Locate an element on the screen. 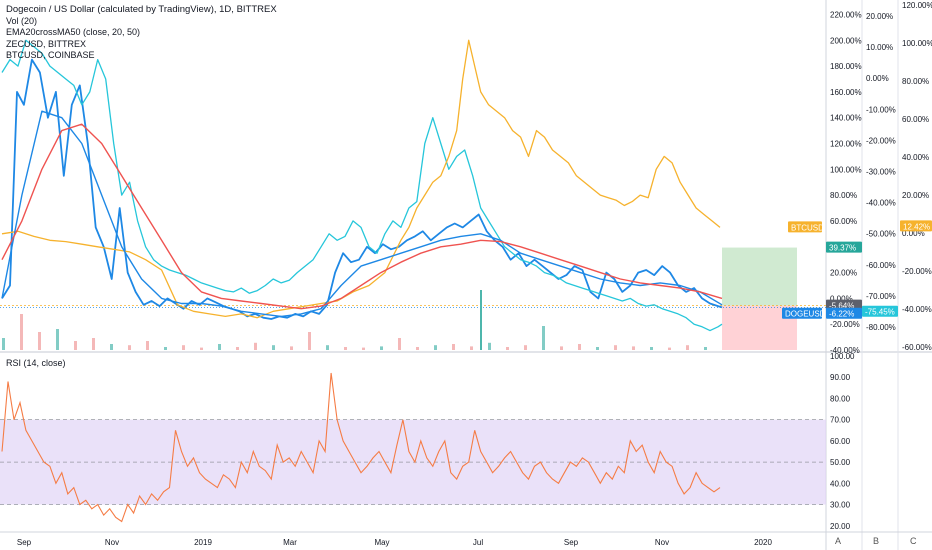 Image resolution: width=932 pixels, height=550 pixels. legend-btcusd: BTCUSD, COINBASE is located at coordinates (50, 55).